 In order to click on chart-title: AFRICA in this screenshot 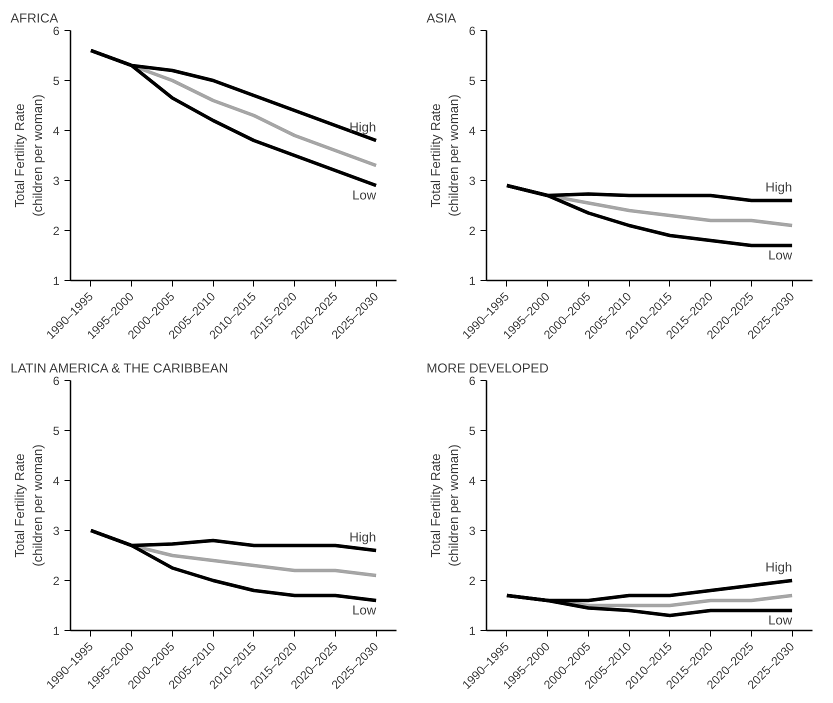, I will do `click(34, 18)`.